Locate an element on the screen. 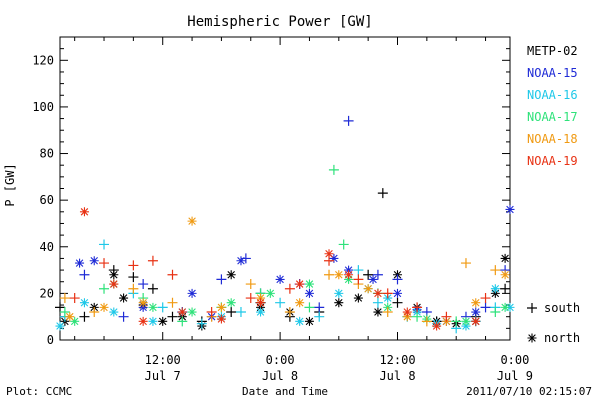 Image resolution: width=600 pixels, height=400 pixels. chart-title: Hemispheric Power [GW] is located at coordinates (279, 22).